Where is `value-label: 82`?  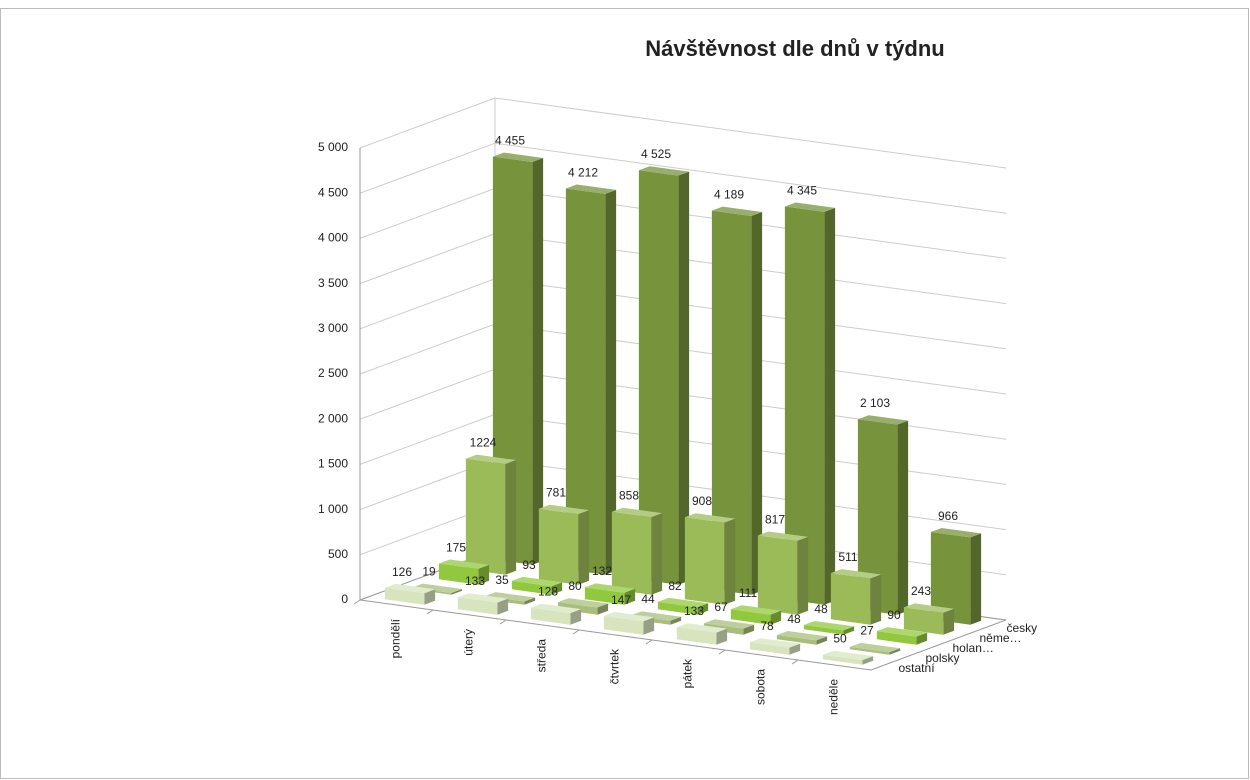
value-label: 82 is located at coordinates (675, 586).